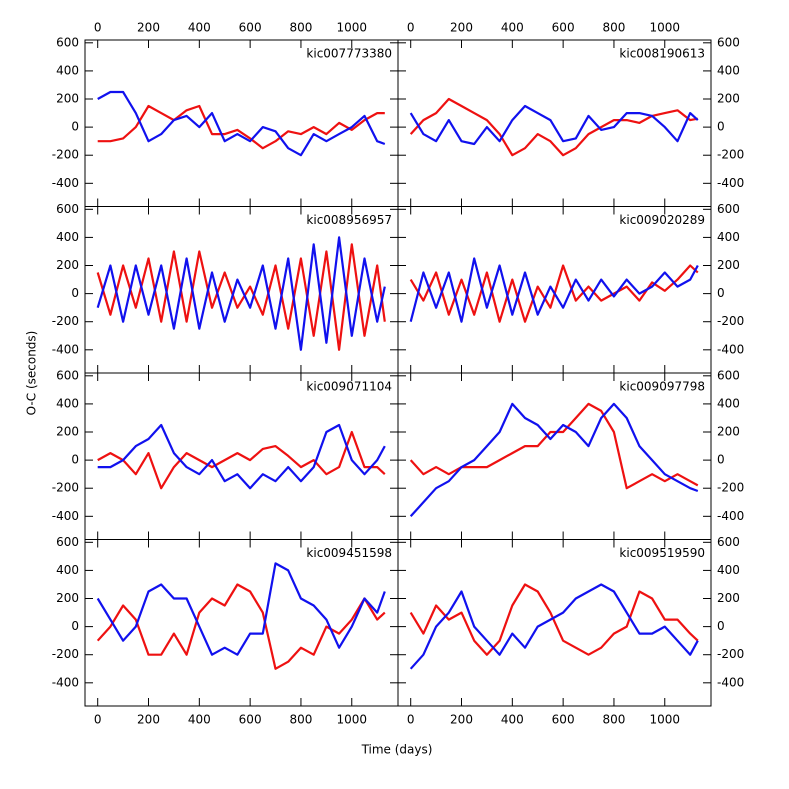  Describe the element at coordinates (662, 220) in the screenshot. I see `panel-title: kic009020289` at that location.